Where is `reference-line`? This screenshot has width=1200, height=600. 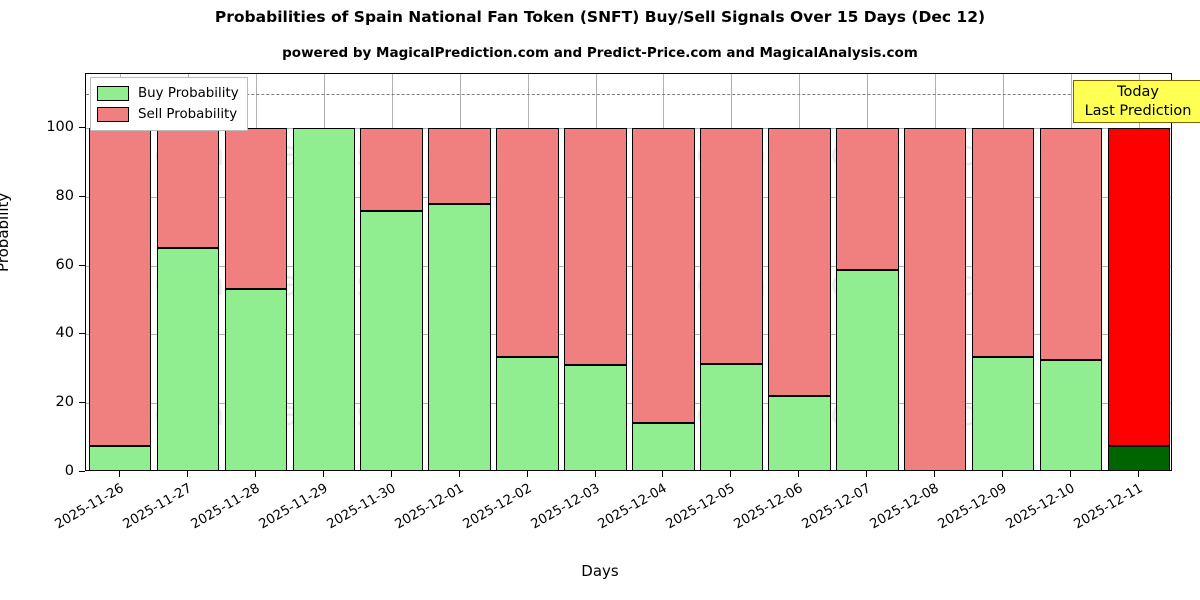 reference-line is located at coordinates (628, 94).